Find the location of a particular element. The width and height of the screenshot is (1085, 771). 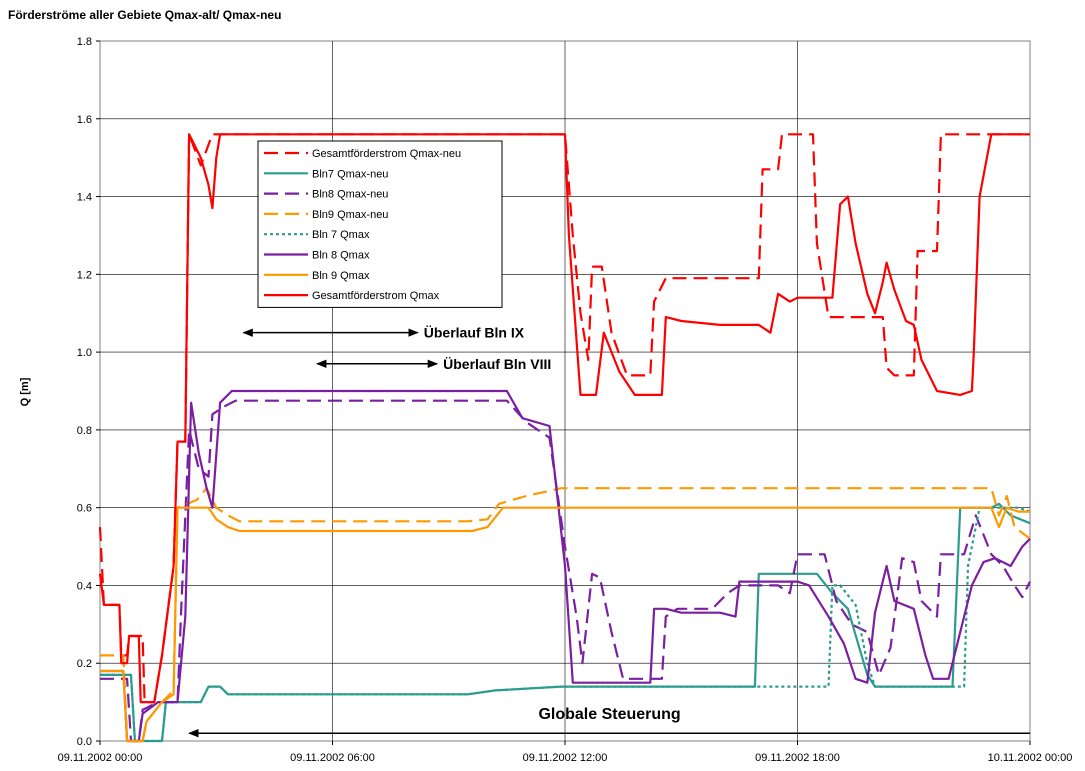

x-tick-label: 10.11.2002 00:00 is located at coordinates (1030, 758).